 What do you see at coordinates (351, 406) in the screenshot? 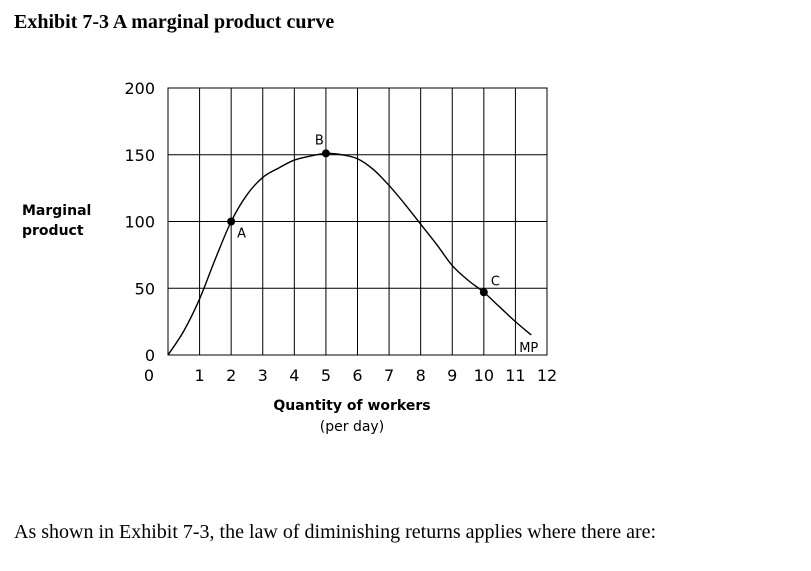
I see `x-axis-title: Quantity of workers` at bounding box center [351, 406].